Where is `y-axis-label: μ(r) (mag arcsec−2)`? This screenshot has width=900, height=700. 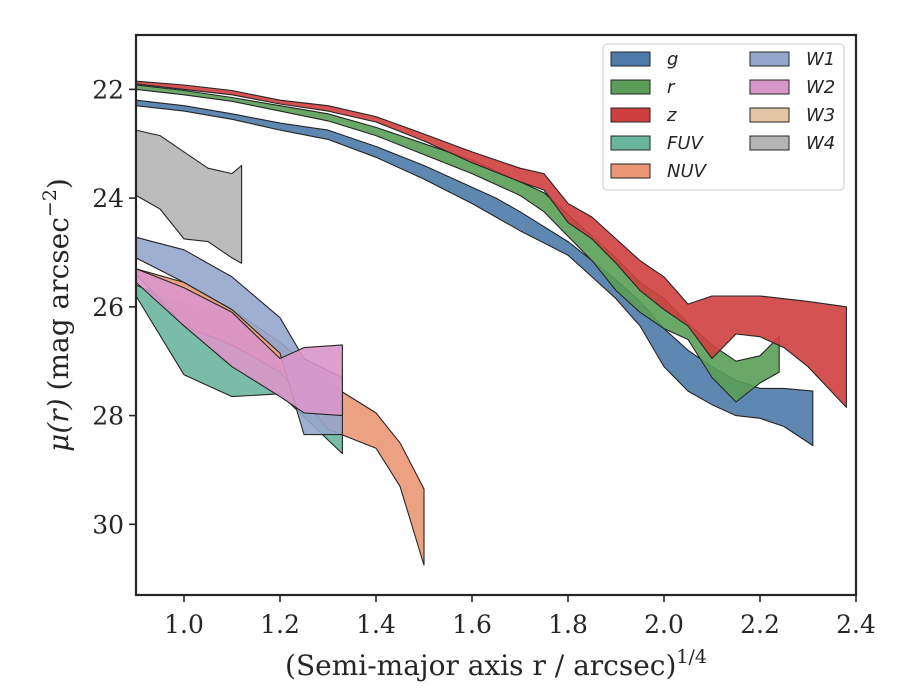 y-axis-label: μ(r) (mag arcsec−2) is located at coordinates (57, 315).